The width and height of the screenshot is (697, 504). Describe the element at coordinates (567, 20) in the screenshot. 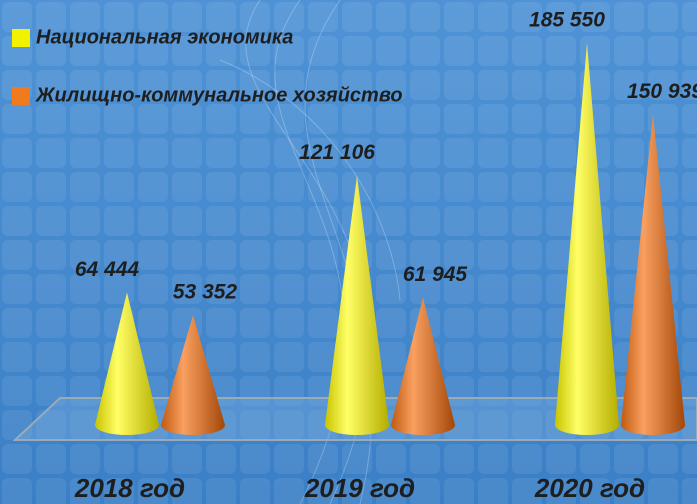

I see `data-label: 185 550` at that location.